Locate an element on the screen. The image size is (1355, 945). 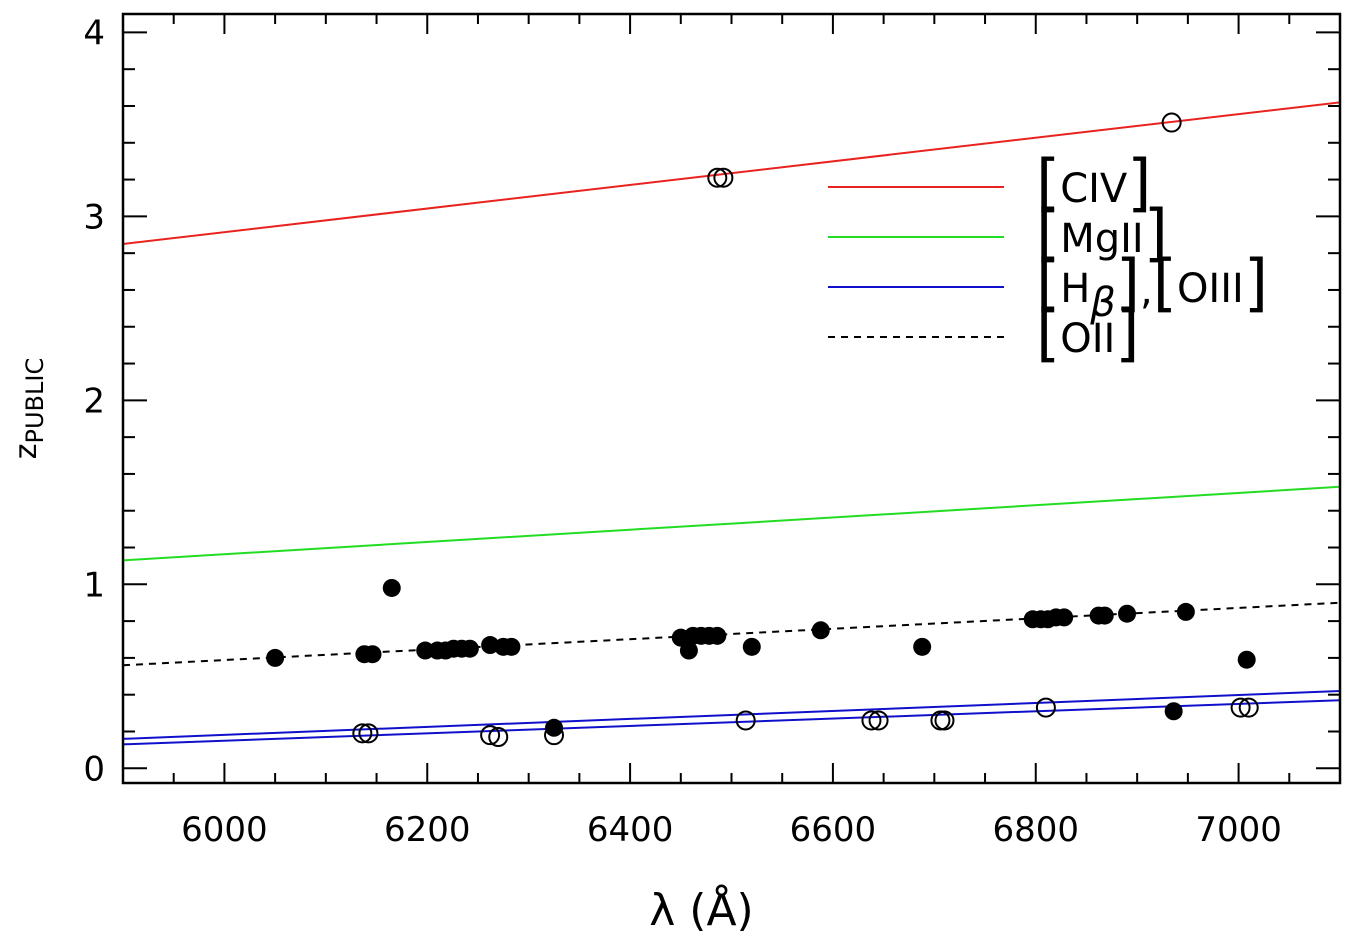
y-tick-label: 0 is located at coordinates (94, 769).